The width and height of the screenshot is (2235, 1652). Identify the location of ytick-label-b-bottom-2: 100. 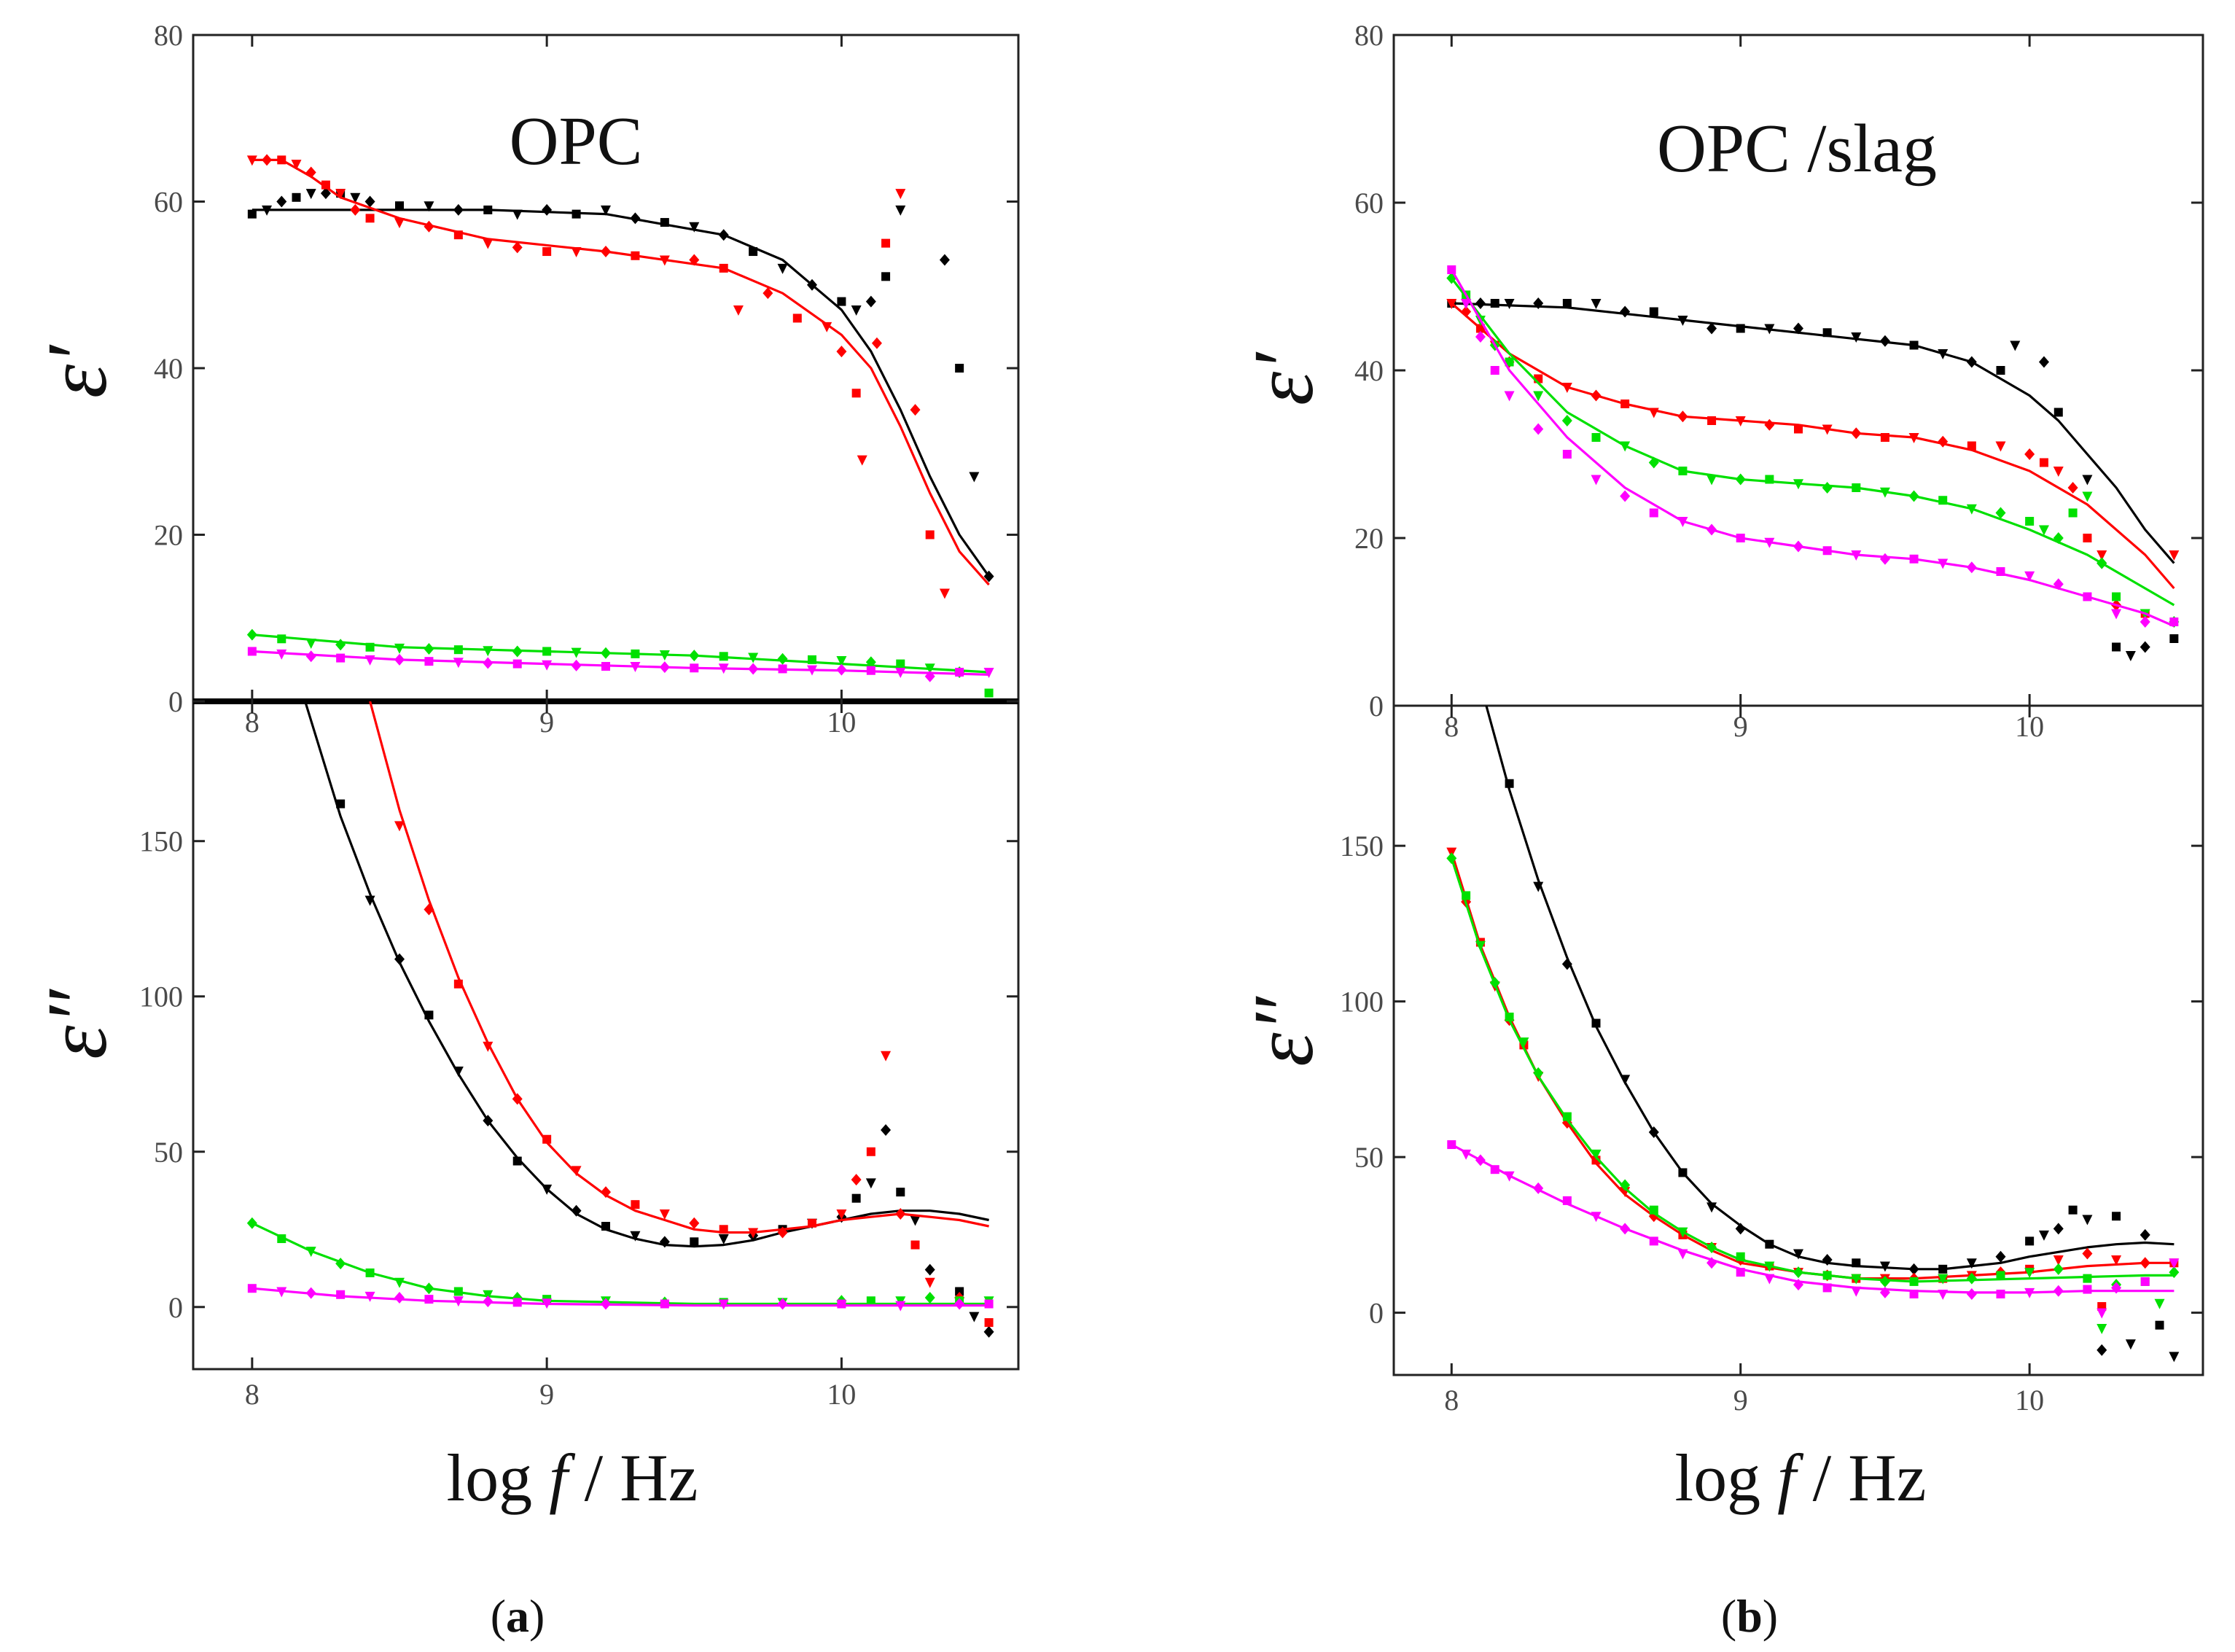
(1362, 1002).